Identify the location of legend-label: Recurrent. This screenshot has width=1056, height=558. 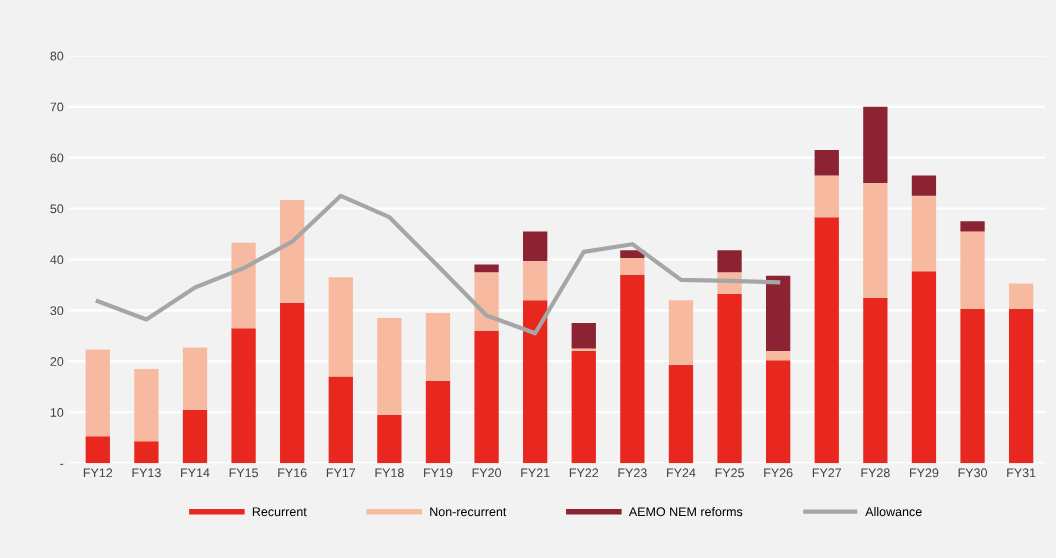
(279, 512).